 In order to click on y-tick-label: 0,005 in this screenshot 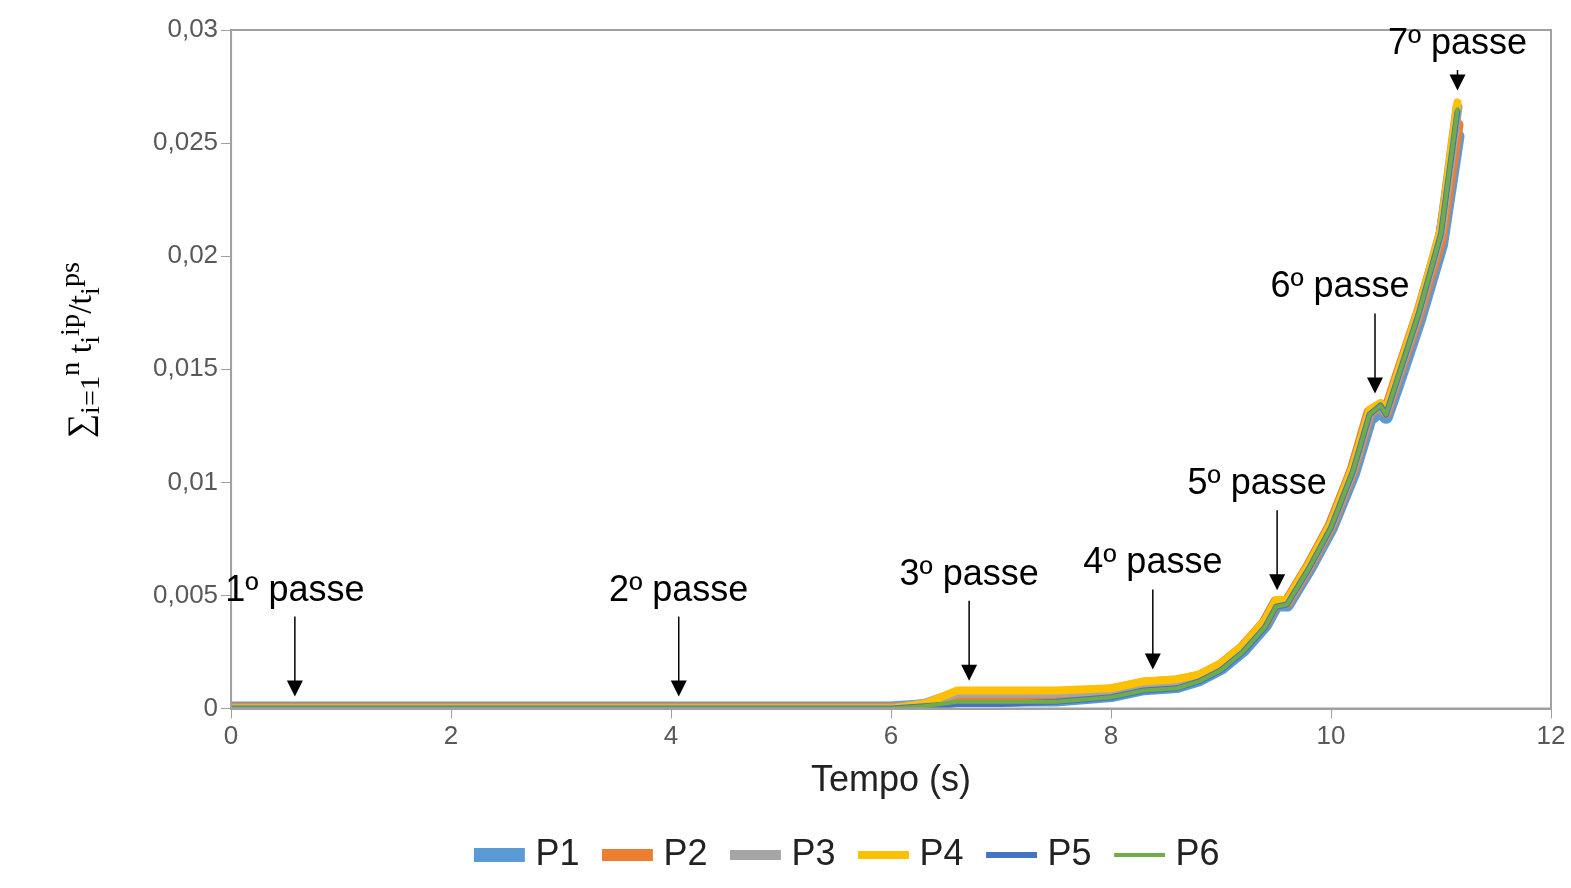, I will do `click(185, 593)`.